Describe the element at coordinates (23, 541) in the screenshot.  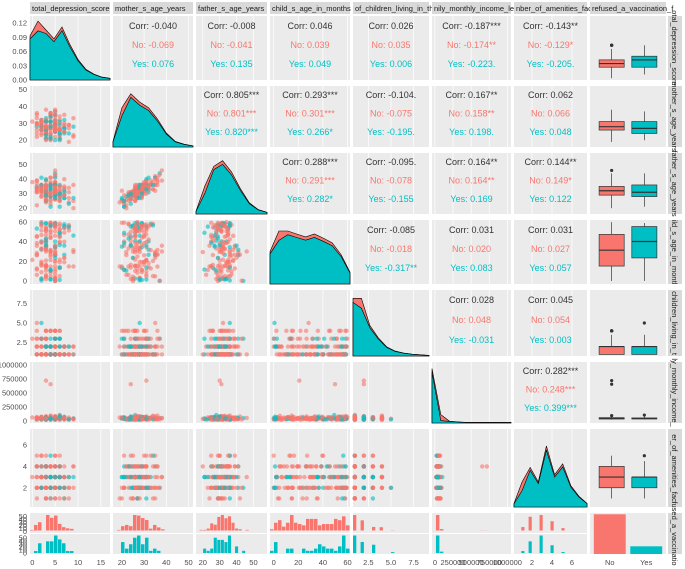
I see `y-tick-label: 40` at that location.